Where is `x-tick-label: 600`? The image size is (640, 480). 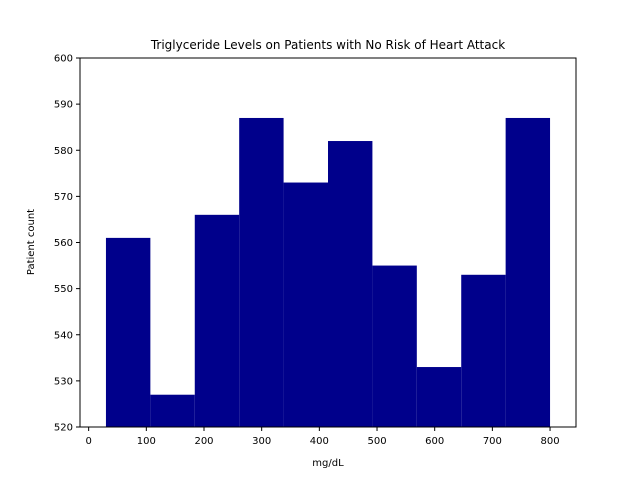
x-tick-label: 600 is located at coordinates (434, 441).